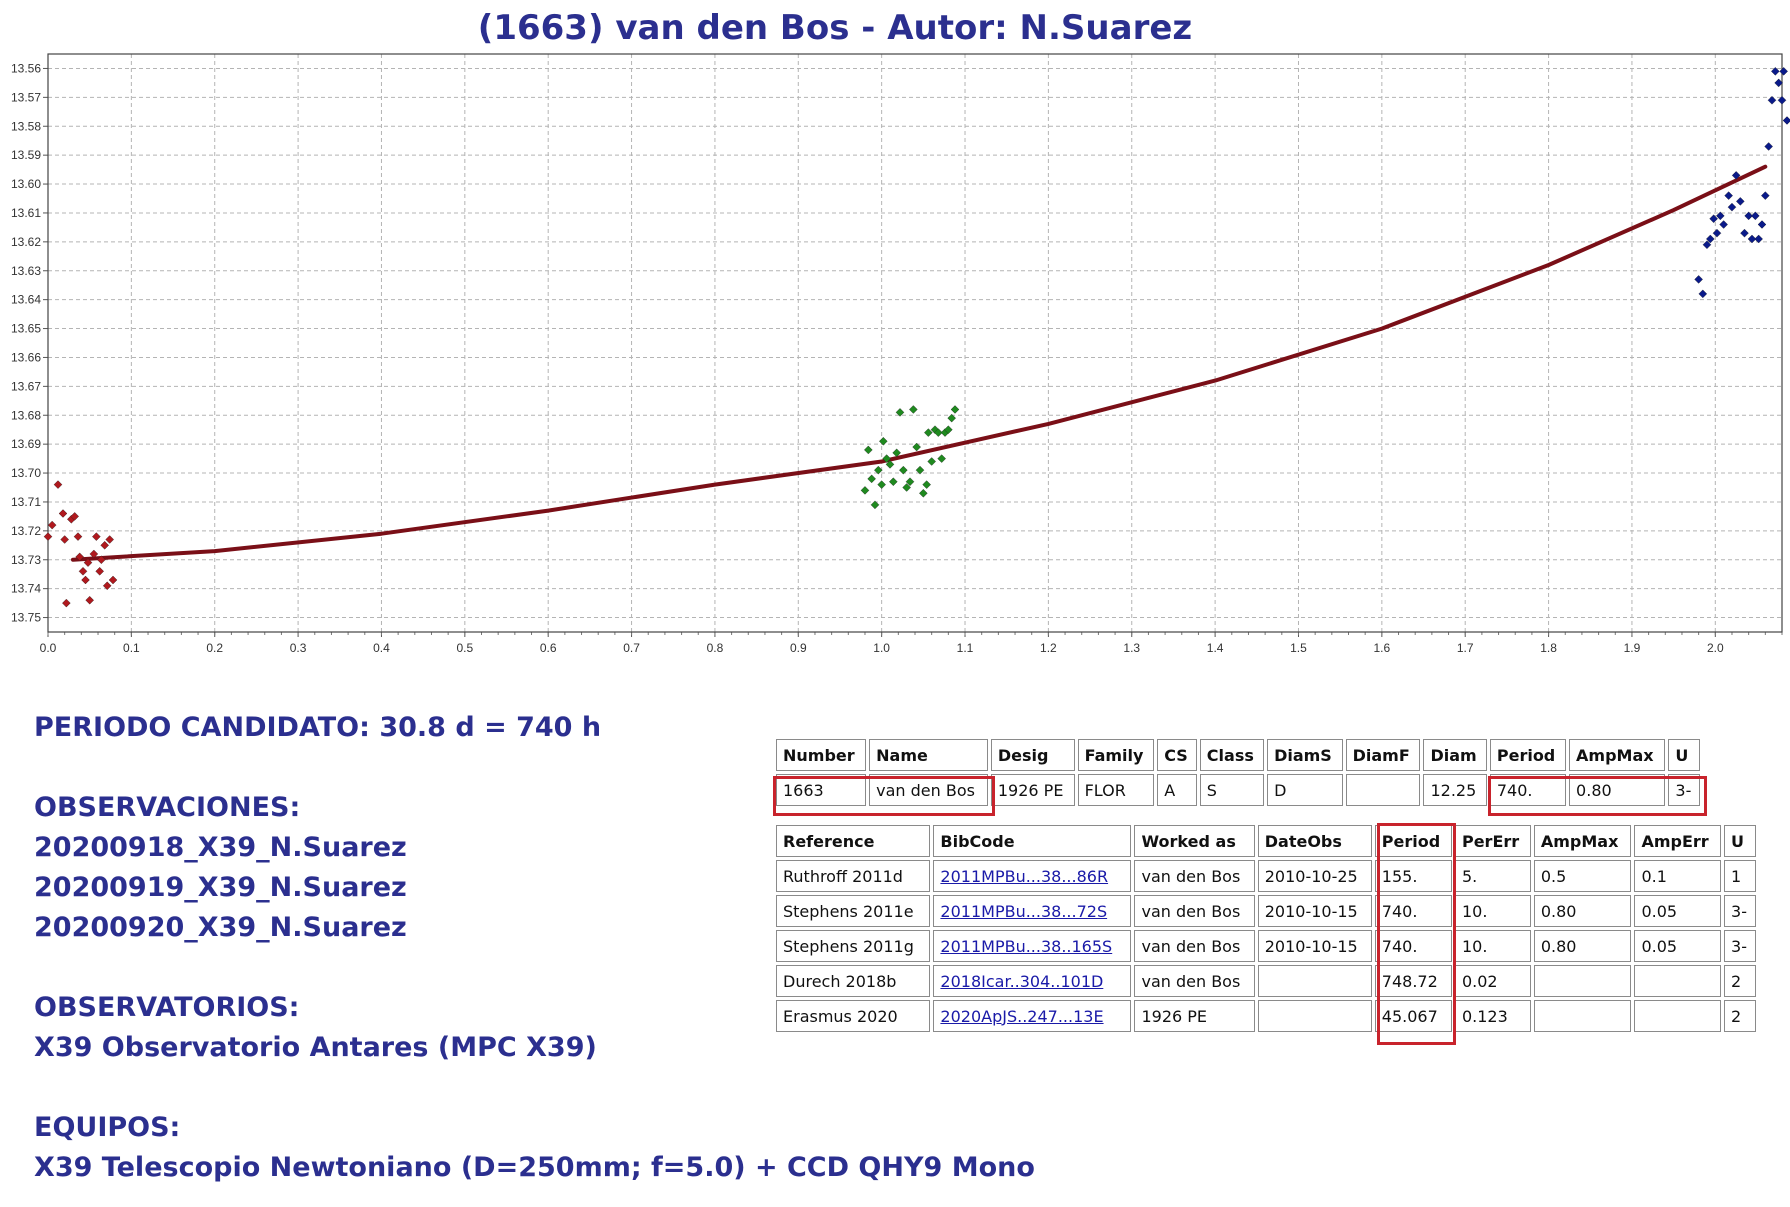  What do you see at coordinates (1413, 876) in the screenshot?
I see `cell-period: 155.` at bounding box center [1413, 876].